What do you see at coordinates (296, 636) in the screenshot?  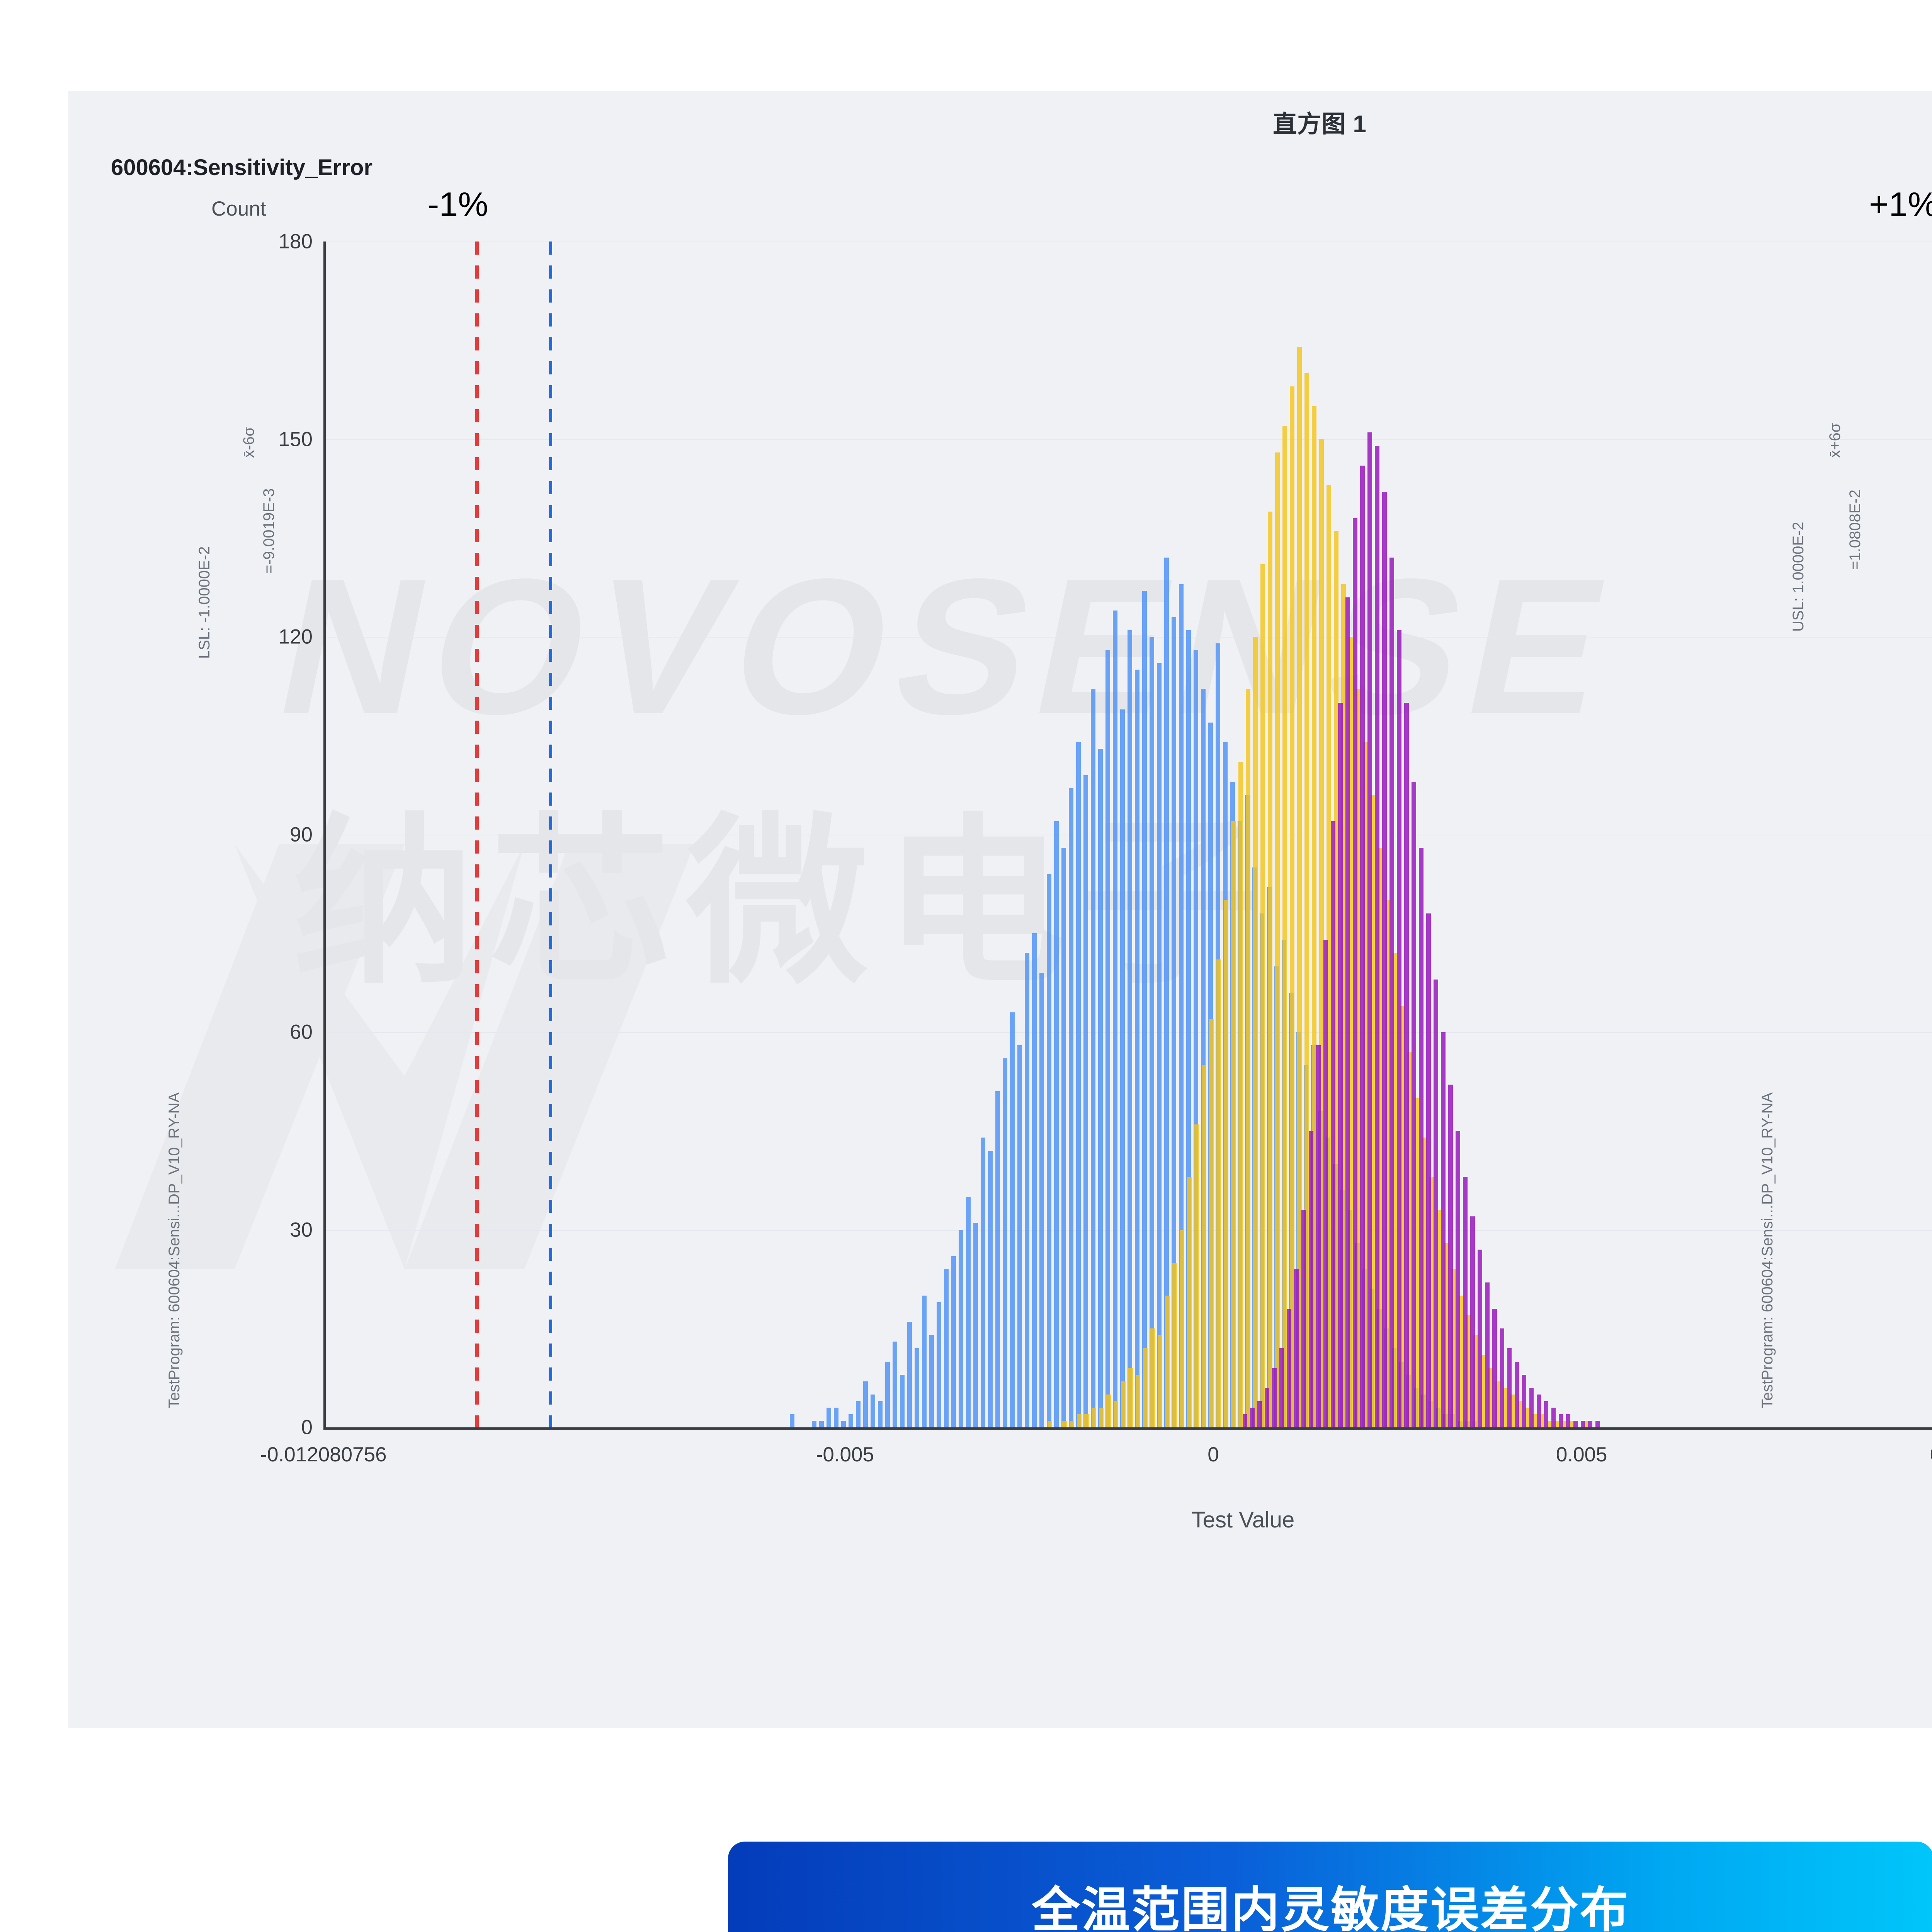 I see `y-axis-tick-label: 120` at bounding box center [296, 636].